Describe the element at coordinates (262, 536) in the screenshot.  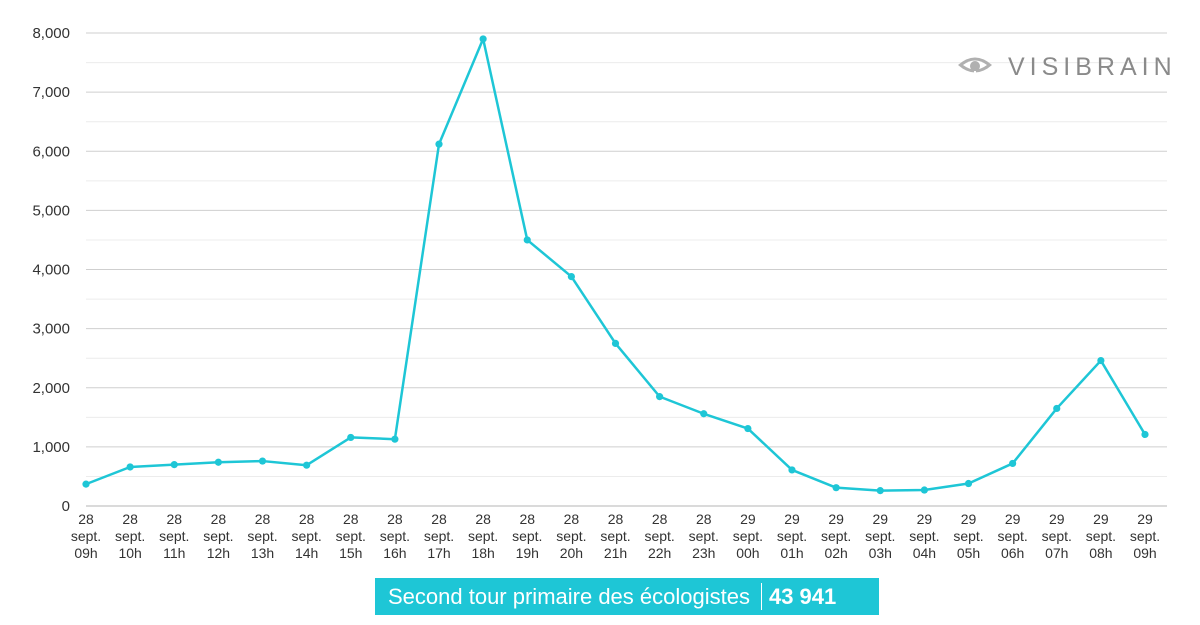
I see `x-tick-label: 28 sept. 13h` at that location.